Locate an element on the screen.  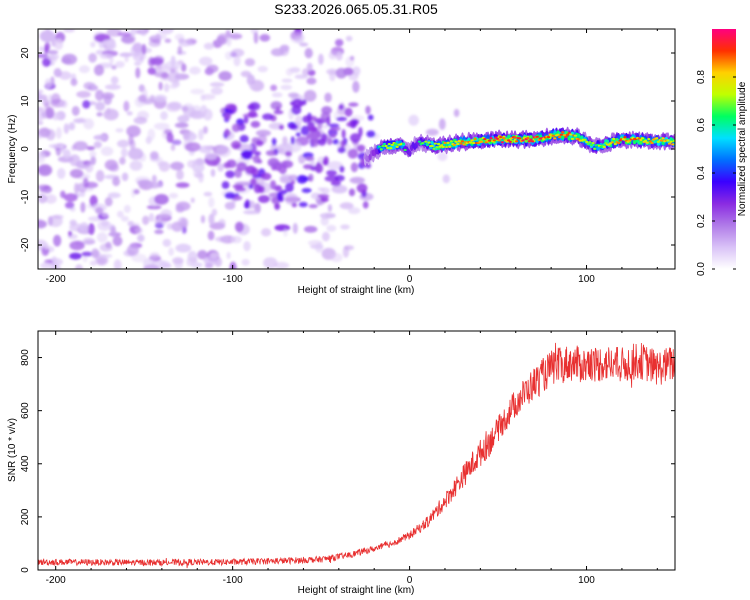
colorbar-tick-label: 0.0 is located at coordinates (701, 269).